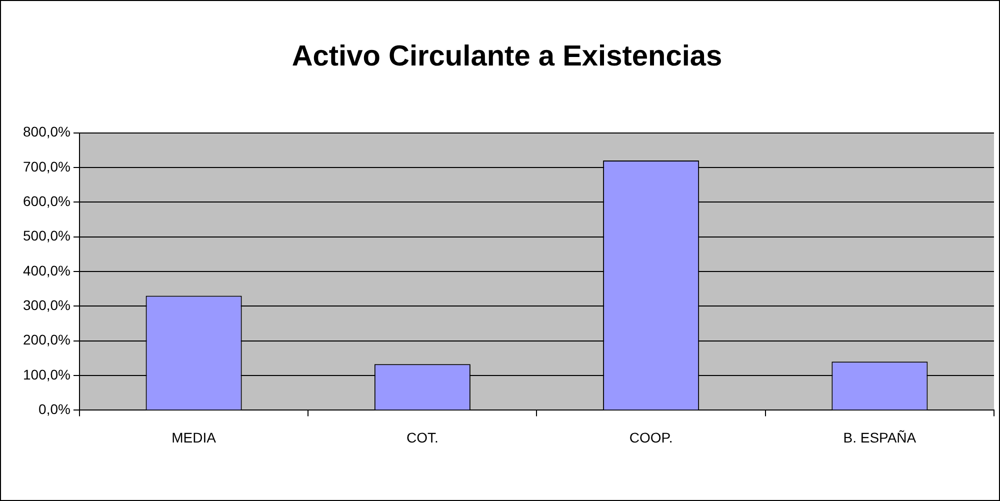  What do you see at coordinates (422, 437) in the screenshot?
I see `x-tick-label: COT.` at bounding box center [422, 437].